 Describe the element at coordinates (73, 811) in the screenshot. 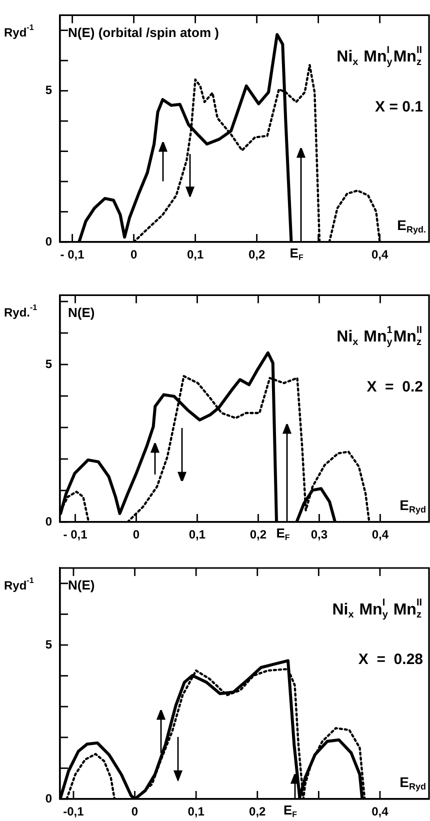

I see `x-tick-label: -0,1` at that location.